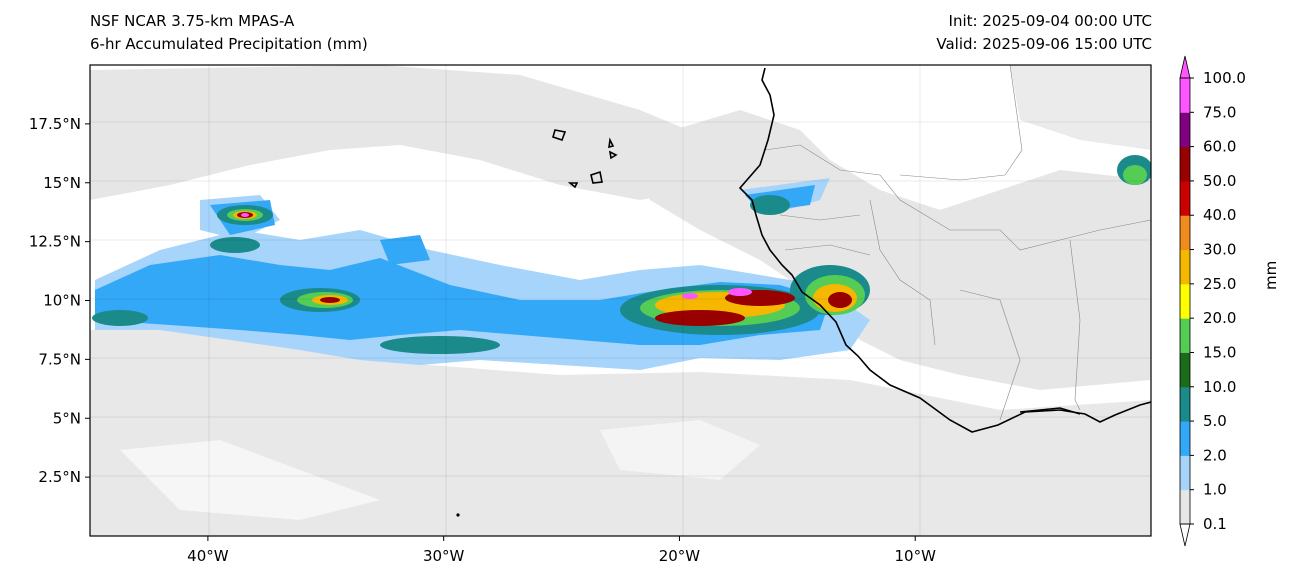 The width and height of the screenshot is (1298, 580). I want to click on colorbar-level-label: 40.0, so click(1219, 215).